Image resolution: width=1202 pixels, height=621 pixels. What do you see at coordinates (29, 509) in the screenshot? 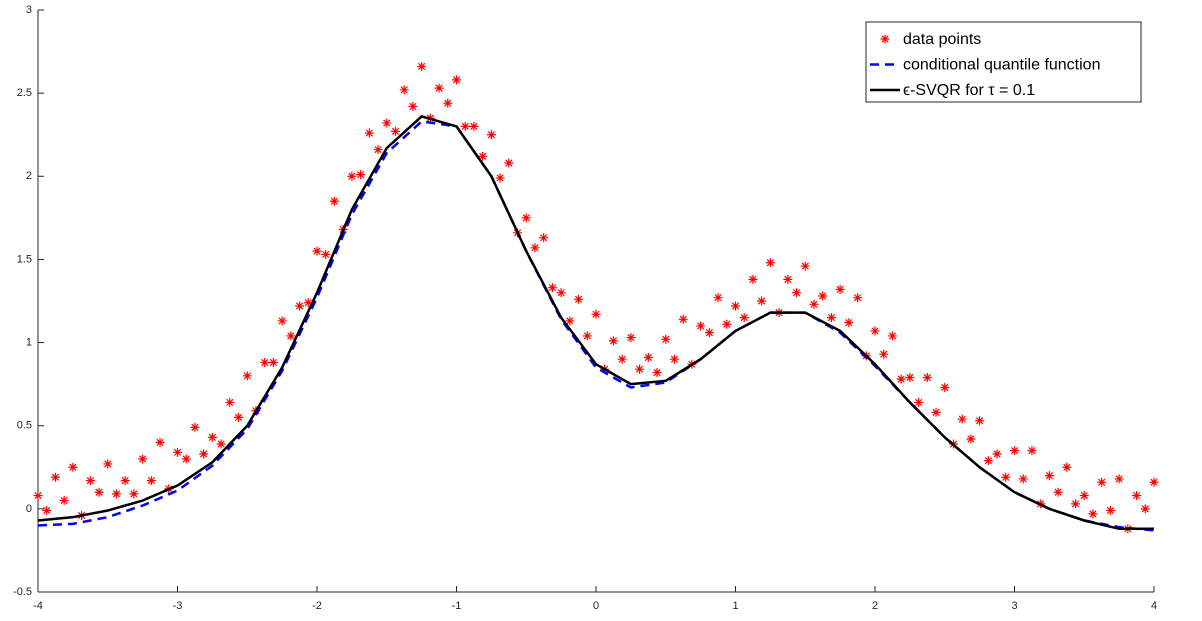
I see `y-tick-label: 0` at bounding box center [29, 509].